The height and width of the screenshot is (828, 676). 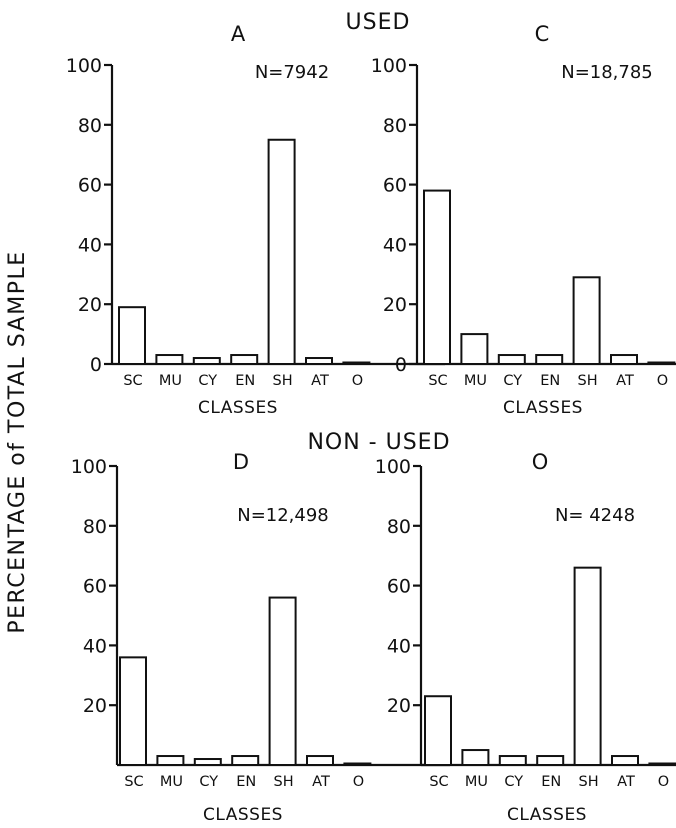 What do you see at coordinates (378, 22) in the screenshot?
I see `group-title-used: USED` at bounding box center [378, 22].